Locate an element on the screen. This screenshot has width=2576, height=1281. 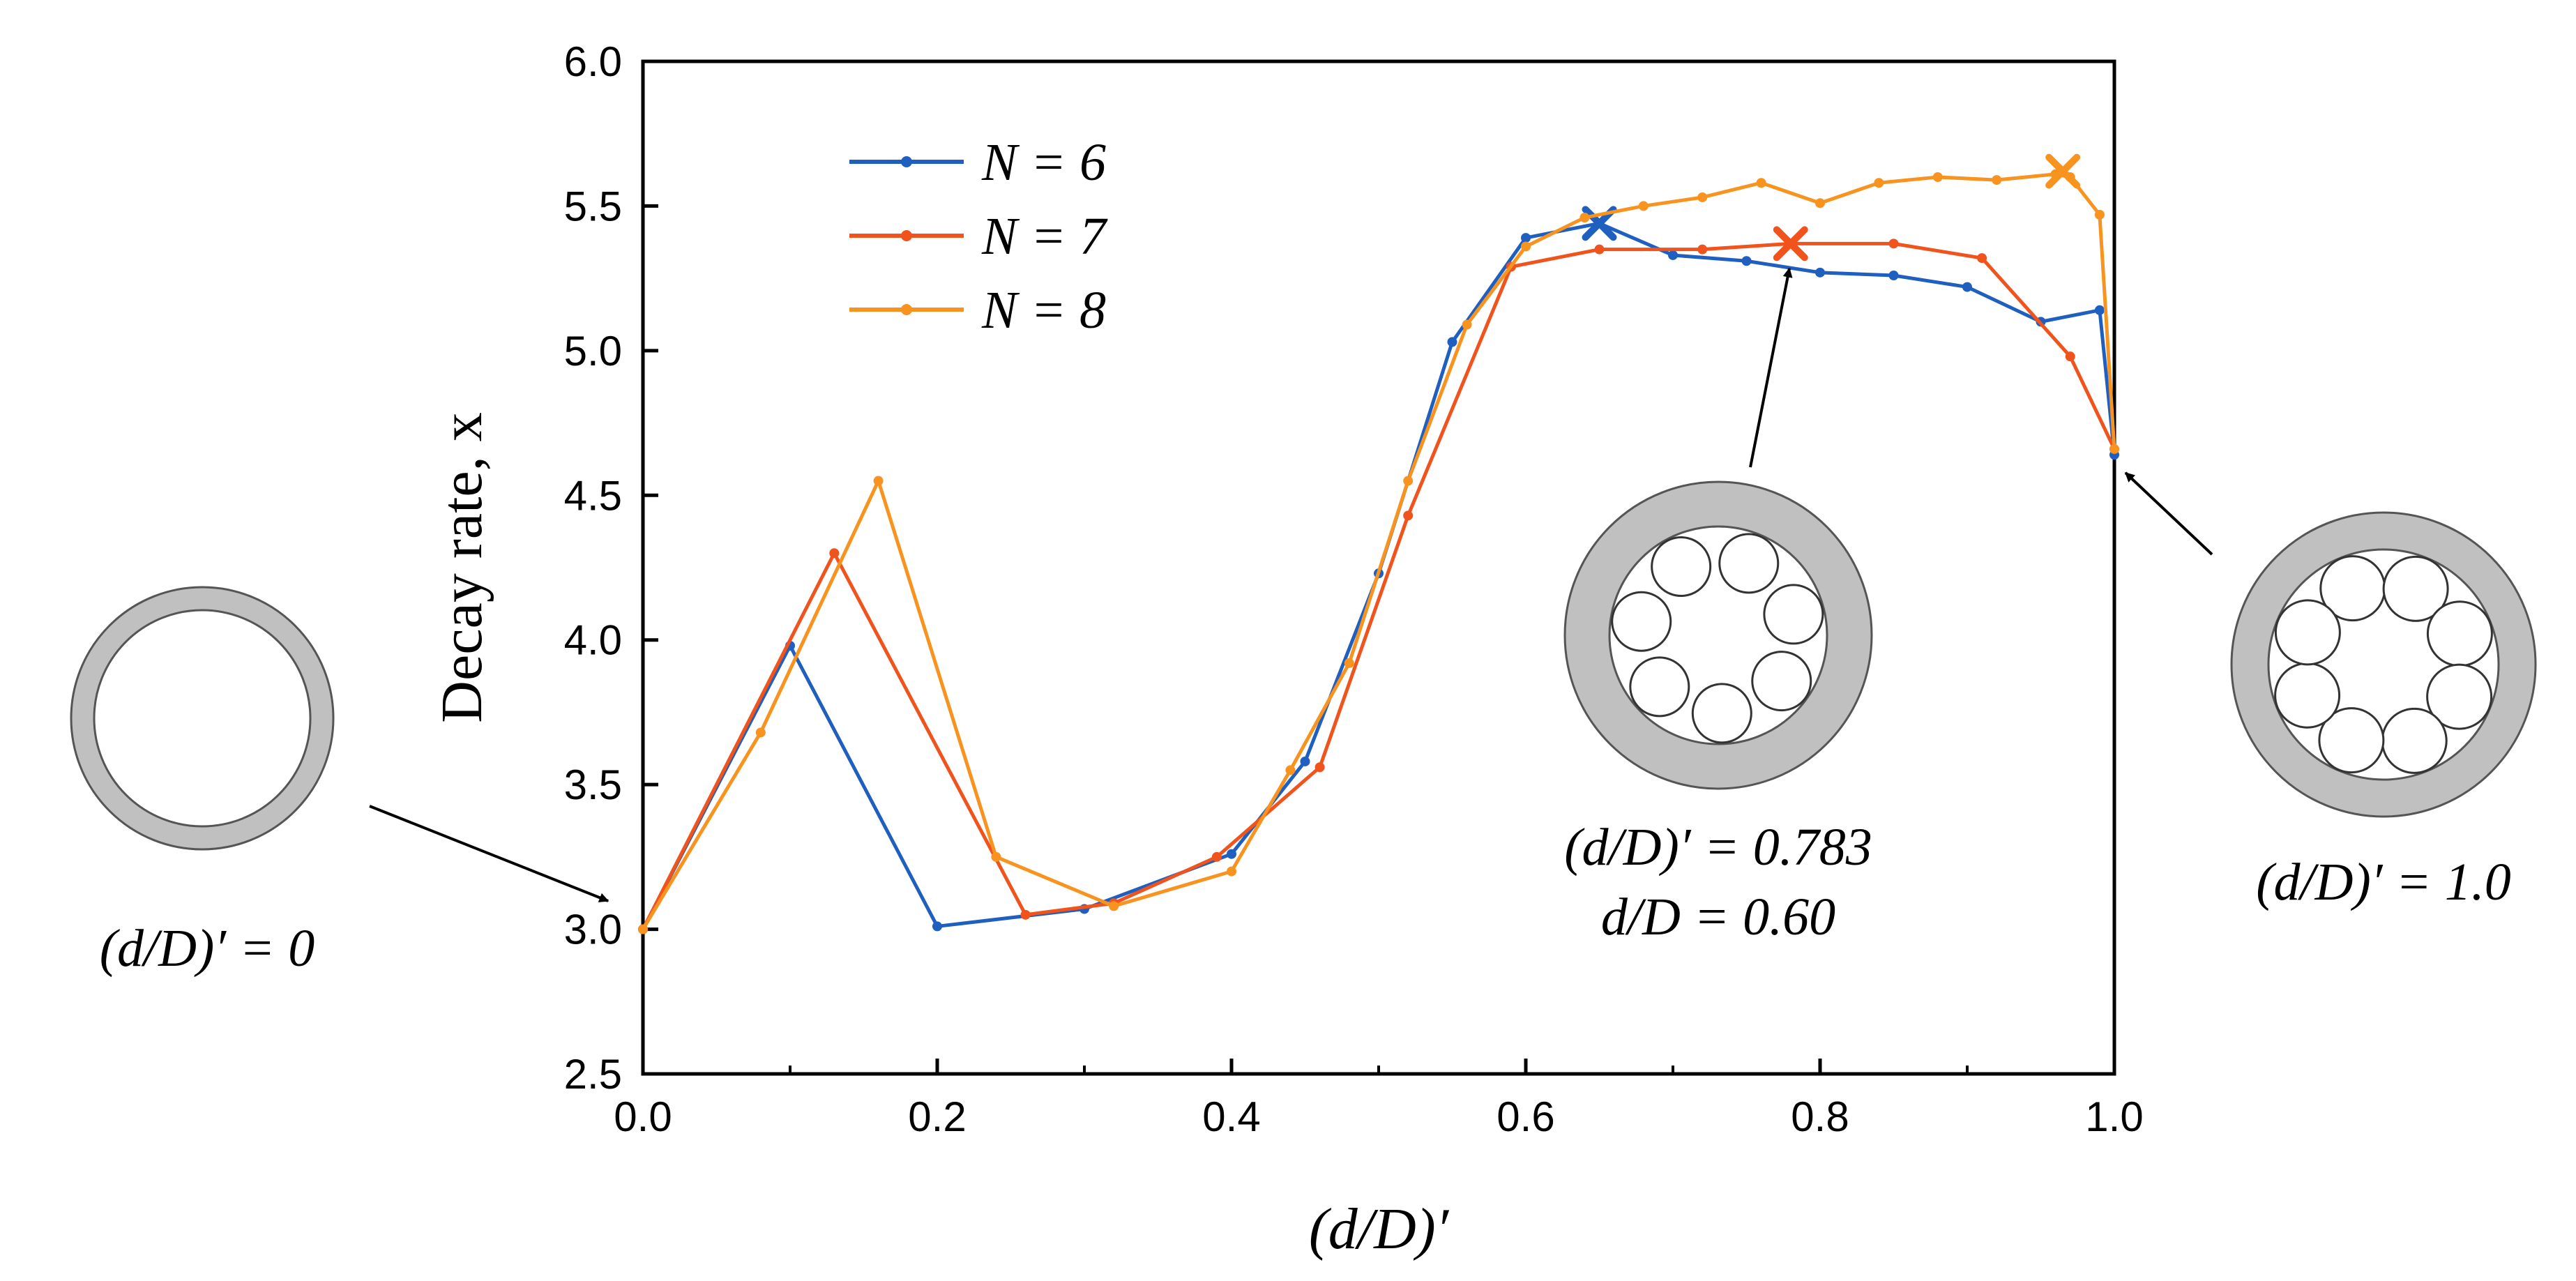
y-axis-title: Decay rate, x is located at coordinates (462, 567).